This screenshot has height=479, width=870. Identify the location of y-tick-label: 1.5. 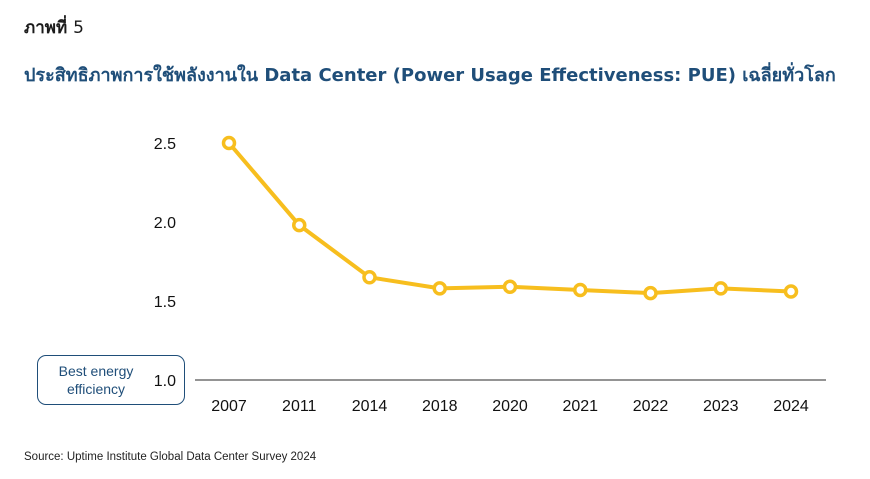
(165, 302).